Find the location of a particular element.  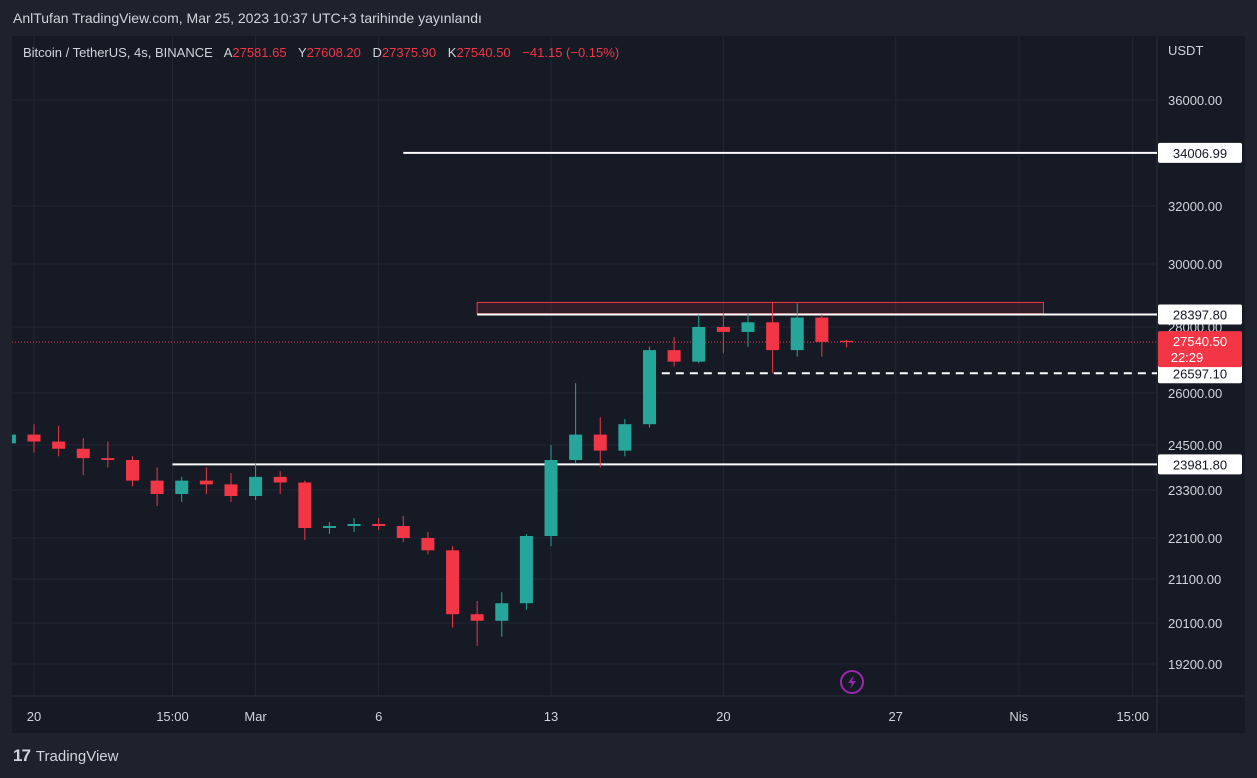

x-tick-label: Mar is located at coordinates (255, 716).